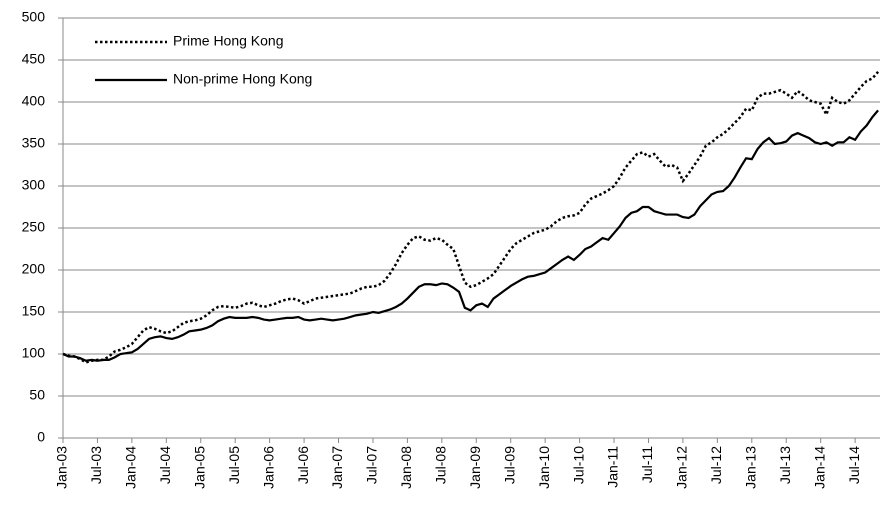 Image resolution: width=880 pixels, height=514 pixels. What do you see at coordinates (34, 17) in the screenshot?
I see `y-tick-label: 500` at bounding box center [34, 17].